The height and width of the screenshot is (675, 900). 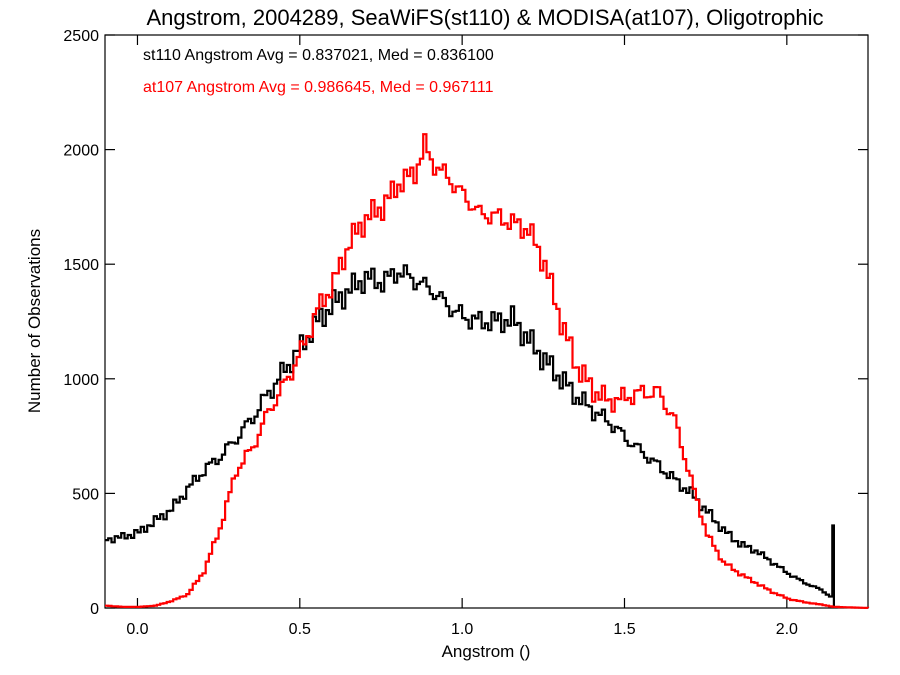 What do you see at coordinates (462, 629) in the screenshot?
I see `x-tick-label: 1.0` at bounding box center [462, 629].